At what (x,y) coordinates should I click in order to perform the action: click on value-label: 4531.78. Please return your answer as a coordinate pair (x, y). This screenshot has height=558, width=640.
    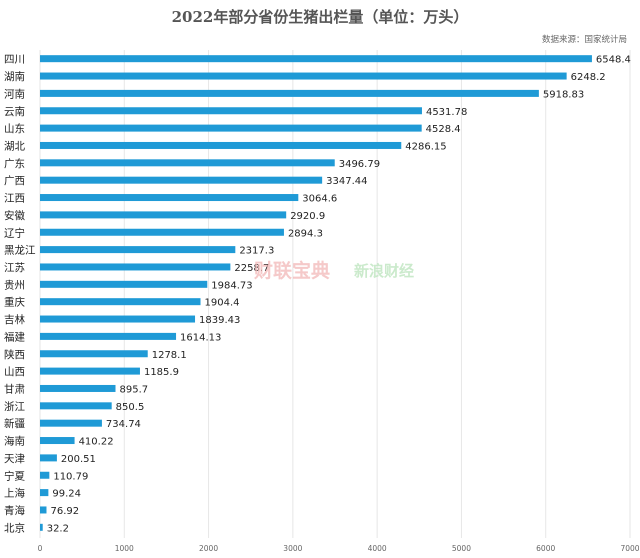
    Looking at the image, I should click on (446, 112).